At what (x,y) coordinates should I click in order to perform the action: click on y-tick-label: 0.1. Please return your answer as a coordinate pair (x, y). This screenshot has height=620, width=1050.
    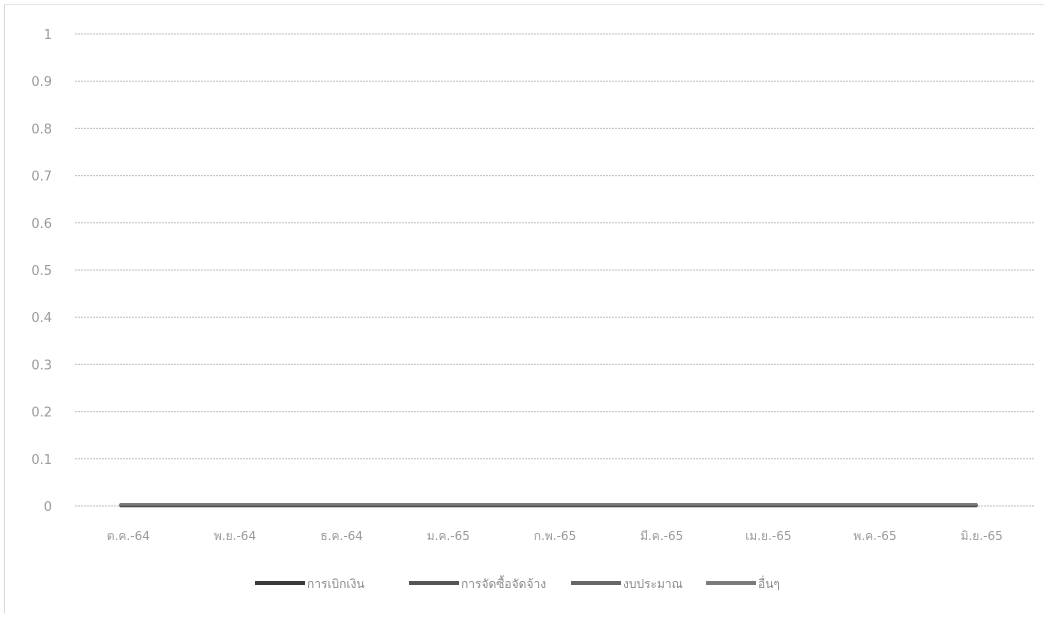
    Looking at the image, I should click on (41, 460).